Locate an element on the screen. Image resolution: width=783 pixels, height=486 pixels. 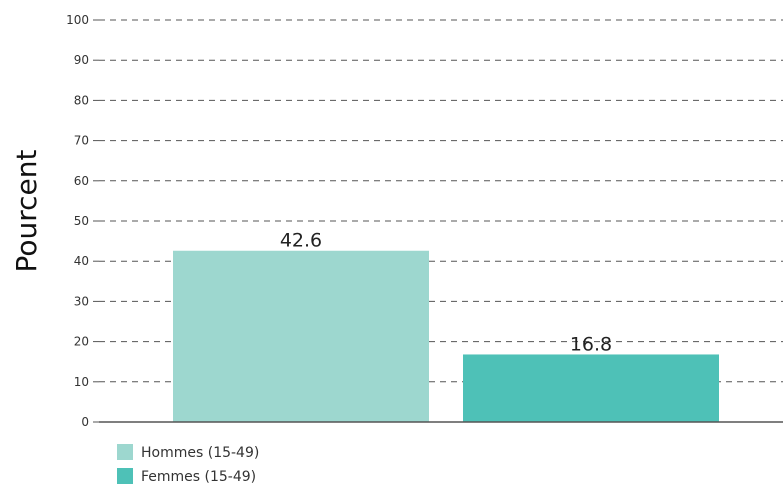
y-tick-label: 100 is located at coordinates (77, 20).